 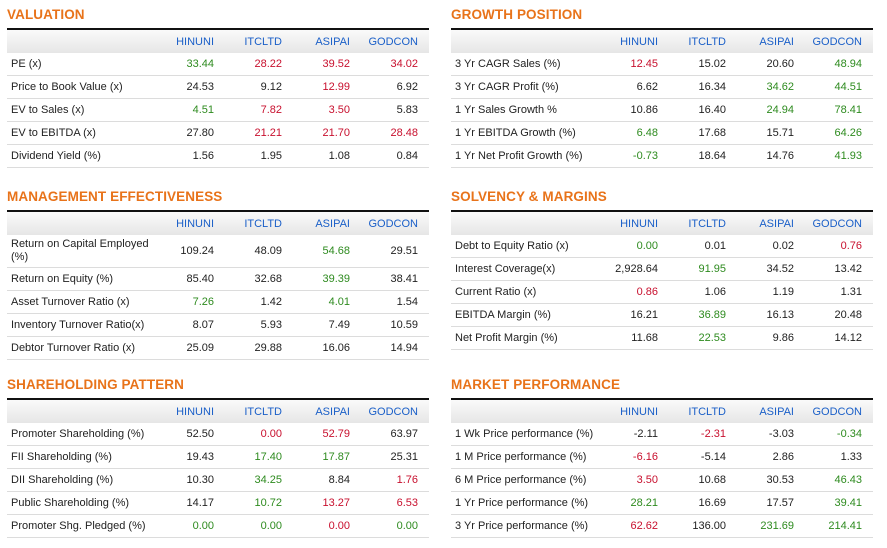 I want to click on row-label: DII Shareholding (%), so click(x=82, y=480).